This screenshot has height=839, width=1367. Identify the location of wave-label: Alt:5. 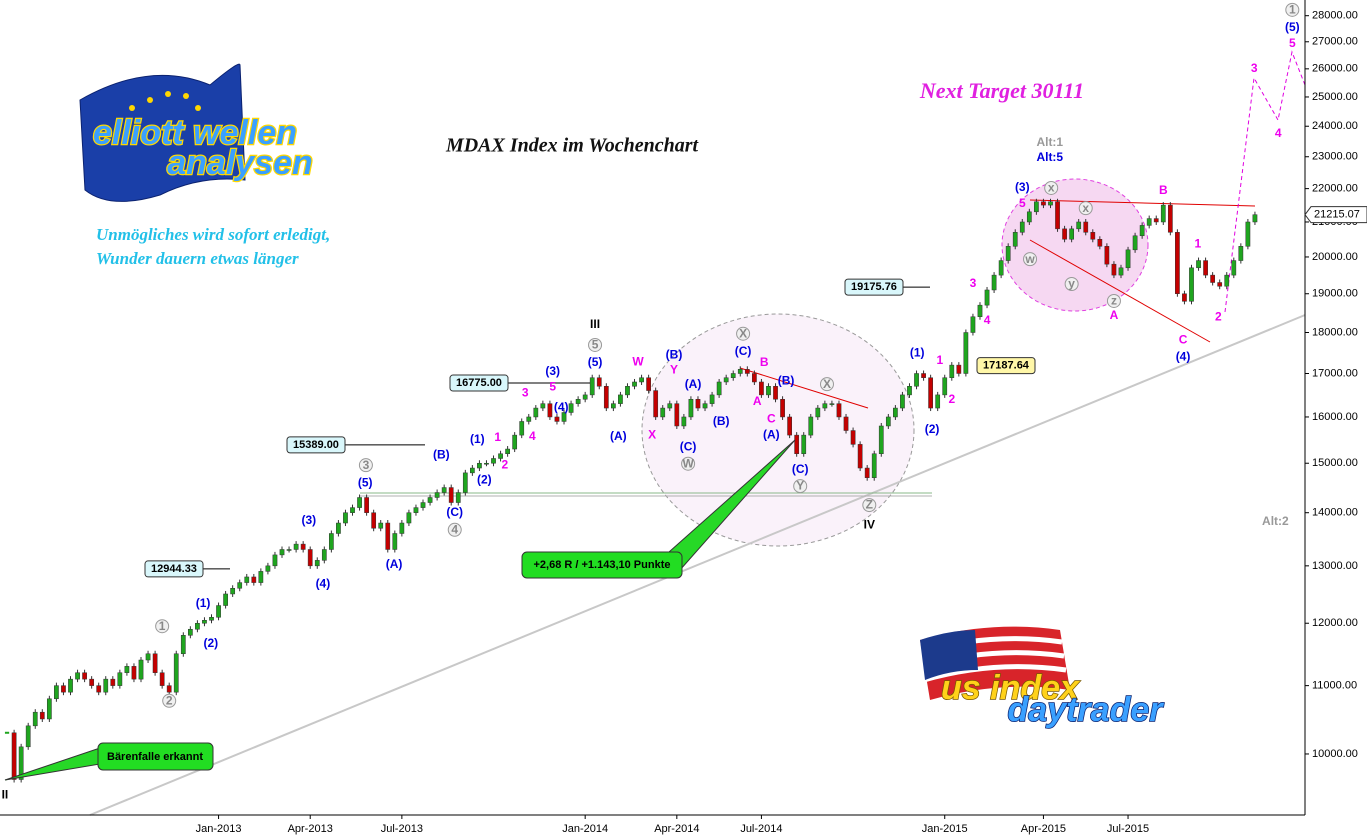
(1049, 157).